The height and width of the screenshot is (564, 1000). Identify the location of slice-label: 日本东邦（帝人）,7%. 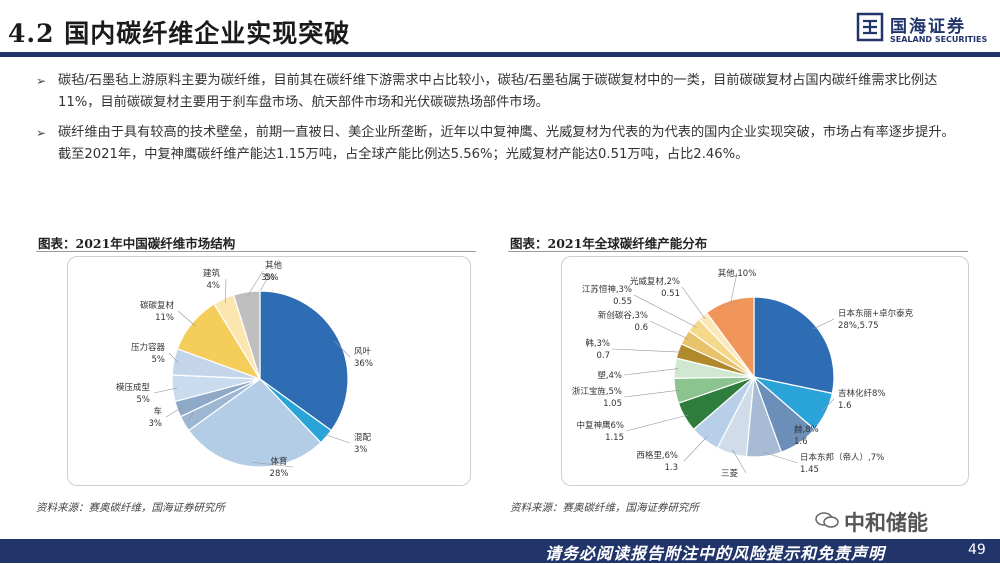
(842, 457).